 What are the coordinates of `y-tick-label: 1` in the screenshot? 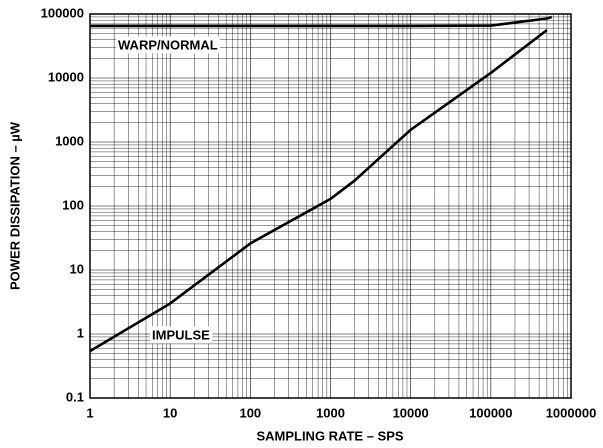 It's located at (80, 332).